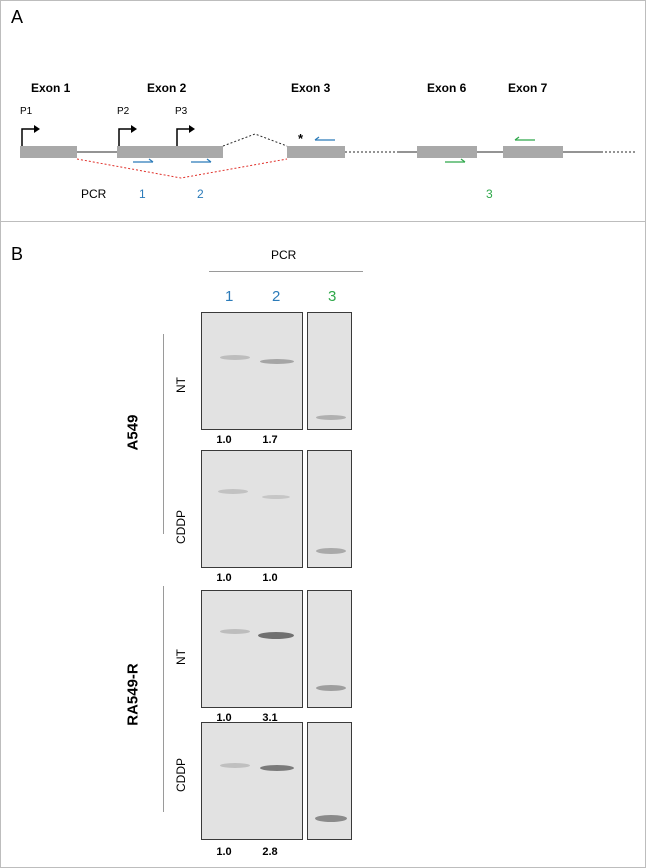 The image size is (646, 868). What do you see at coordinates (181, 527) in the screenshot?
I see `condition-a549-cddp: CDDP` at bounding box center [181, 527].